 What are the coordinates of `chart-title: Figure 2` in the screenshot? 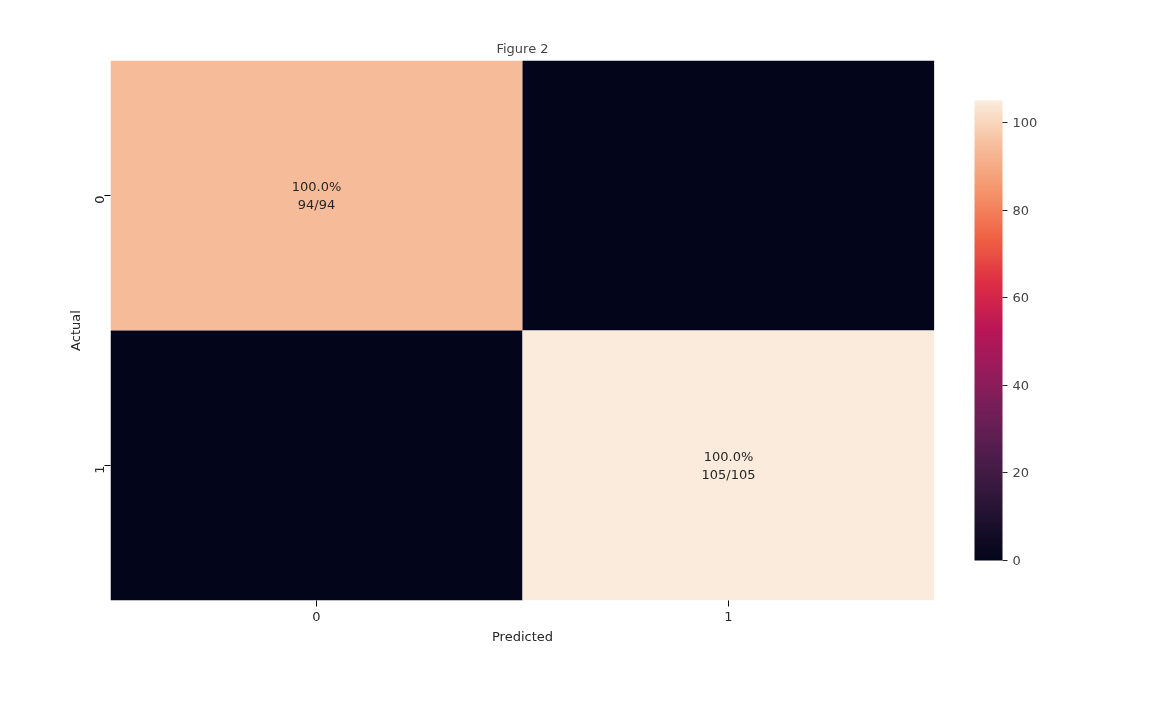 It's located at (522, 48).